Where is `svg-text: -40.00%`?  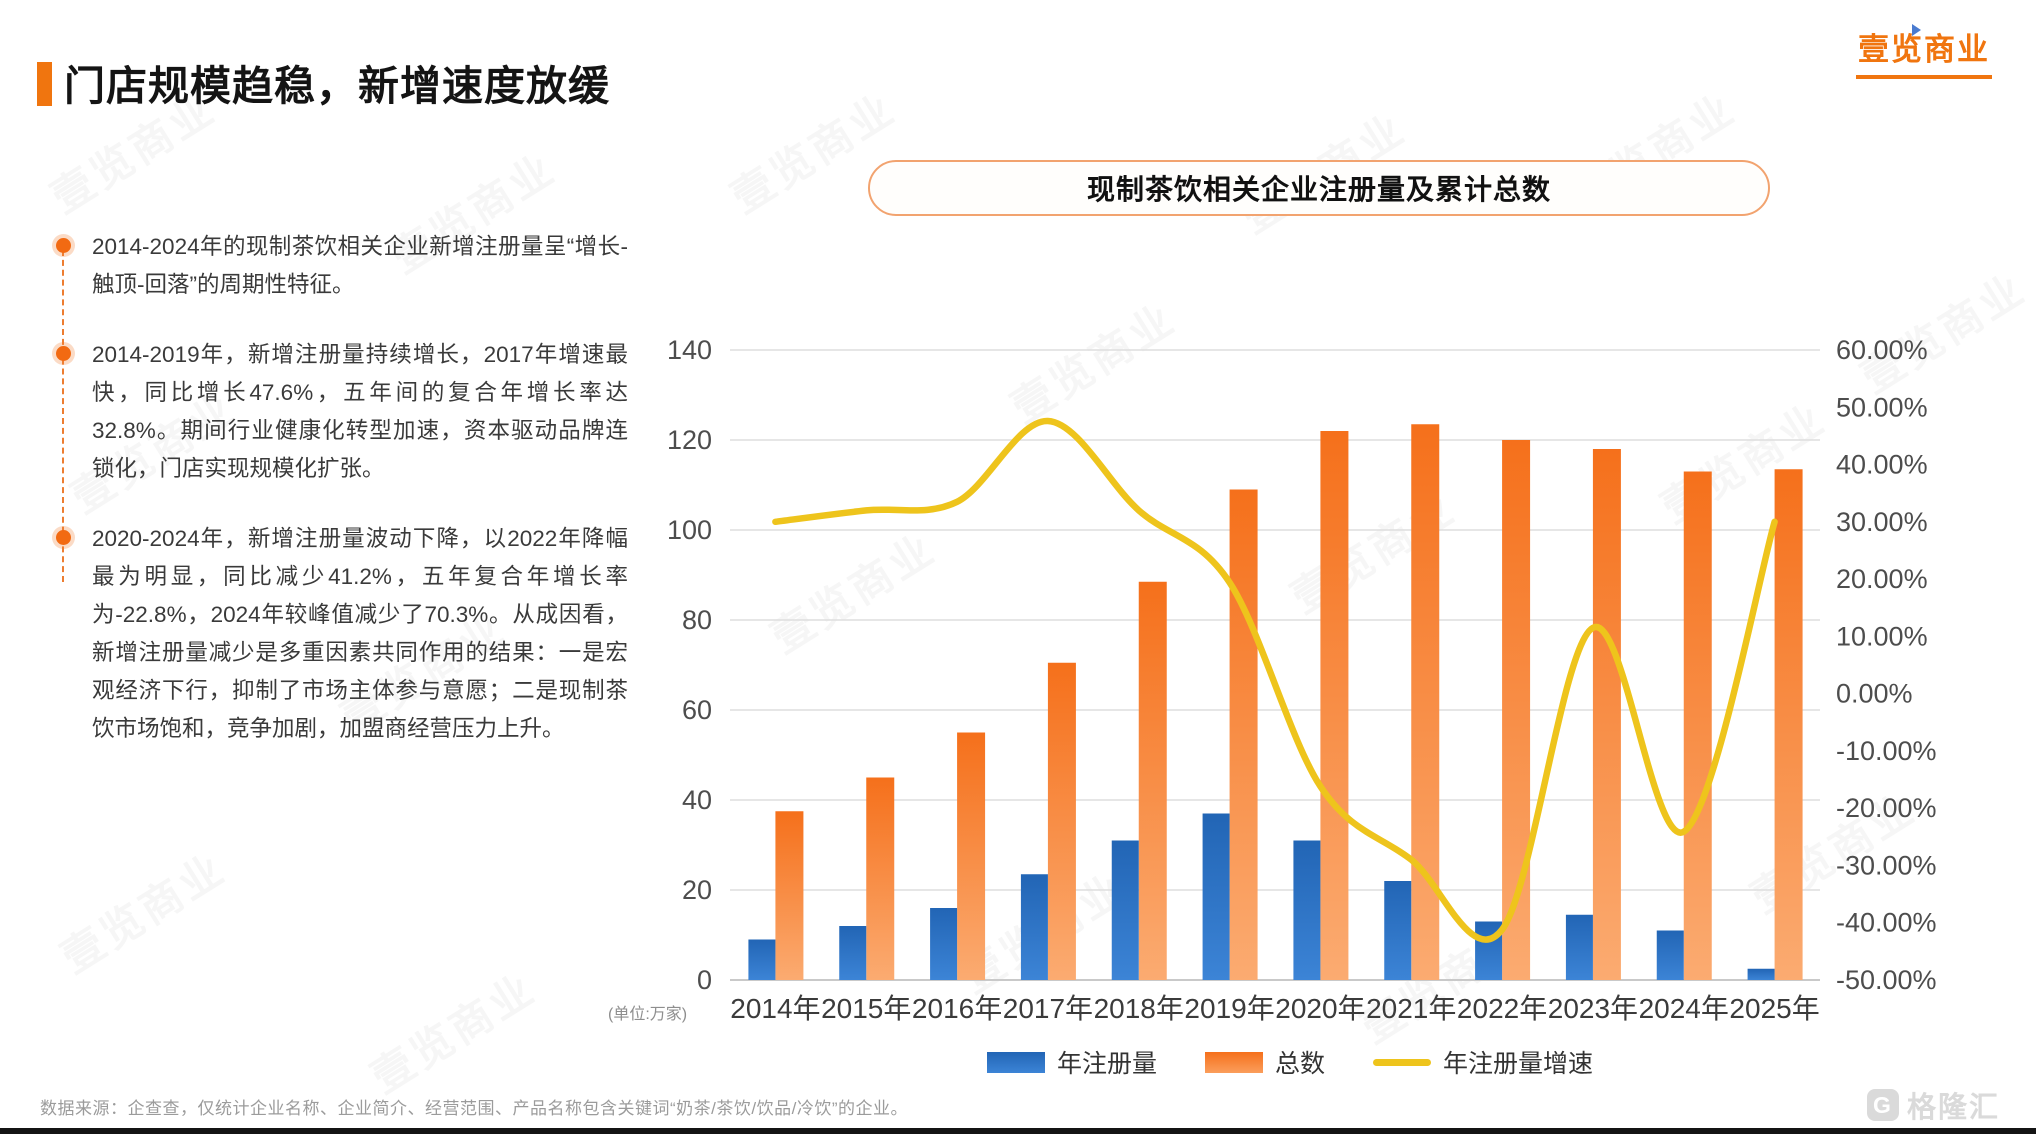 svg-text: -40.00% is located at coordinates (1886, 923).